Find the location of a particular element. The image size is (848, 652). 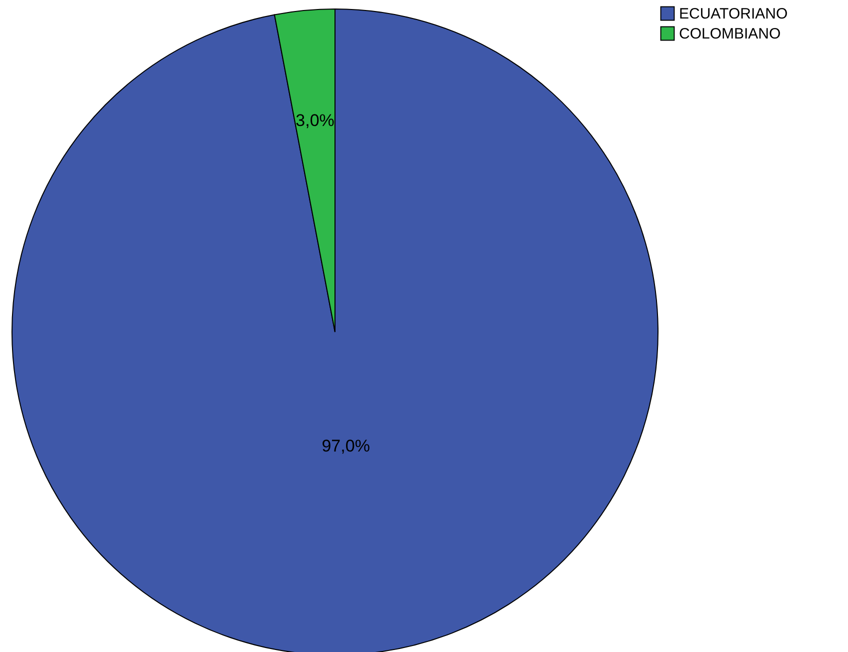

legend-label: ECUATORIANO is located at coordinates (733, 14).